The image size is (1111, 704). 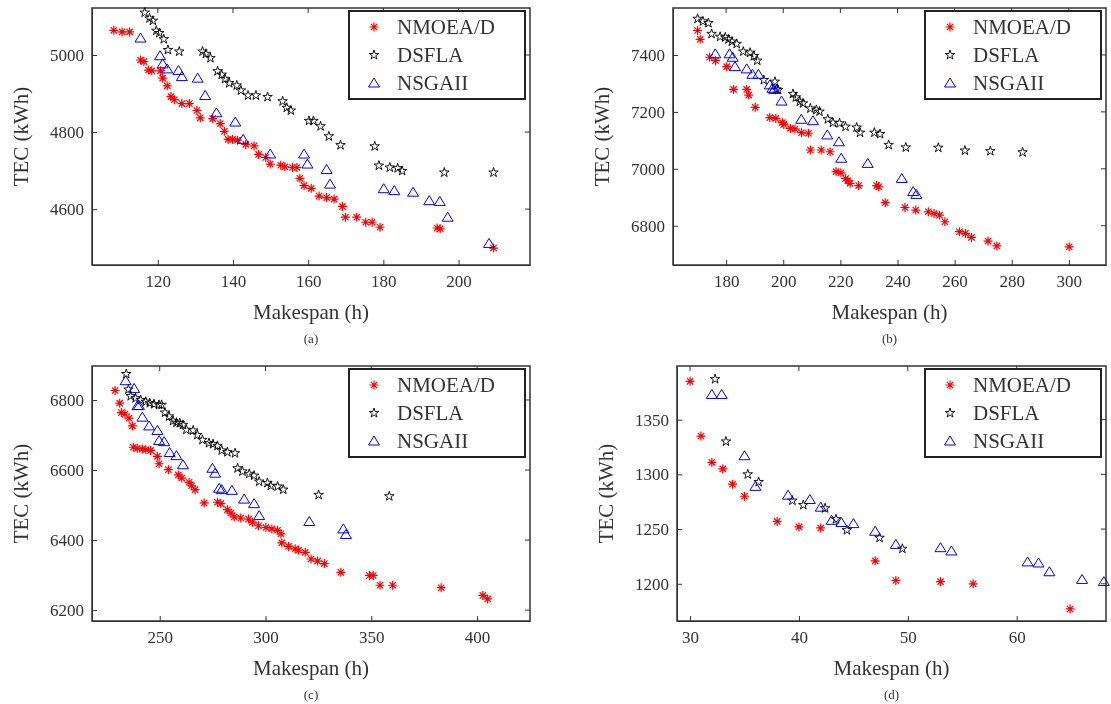 I want to click on text: (d), so click(x=891, y=694).